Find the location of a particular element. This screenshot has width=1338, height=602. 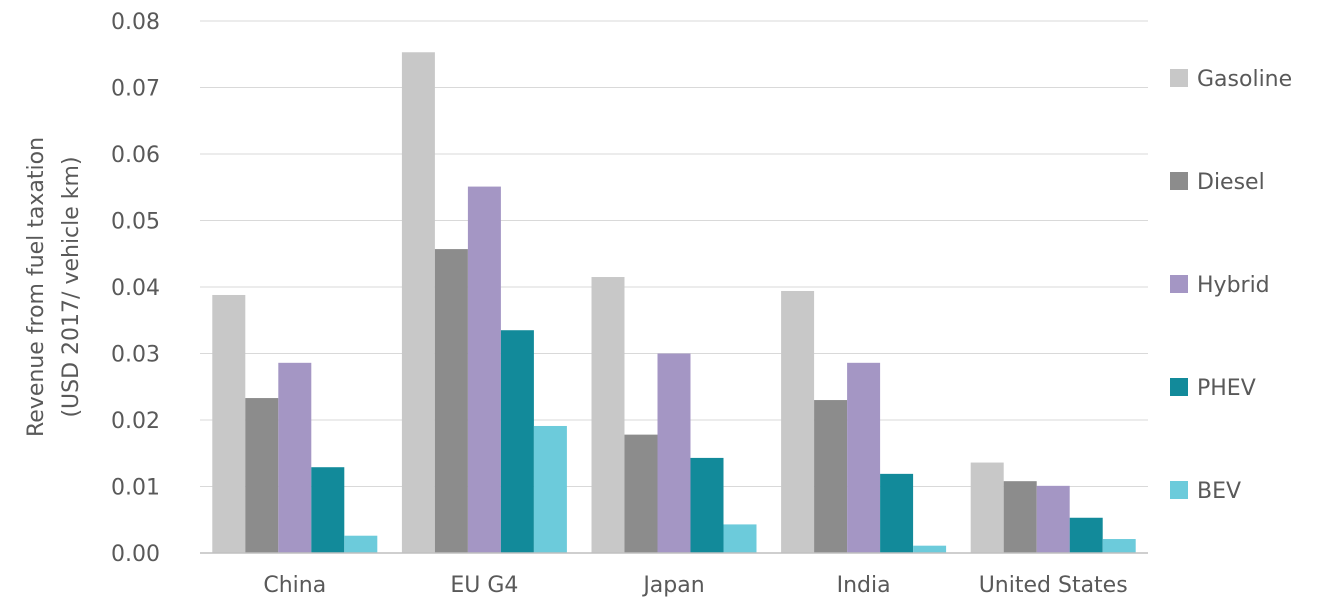

bar-bev-china is located at coordinates (361, 544).